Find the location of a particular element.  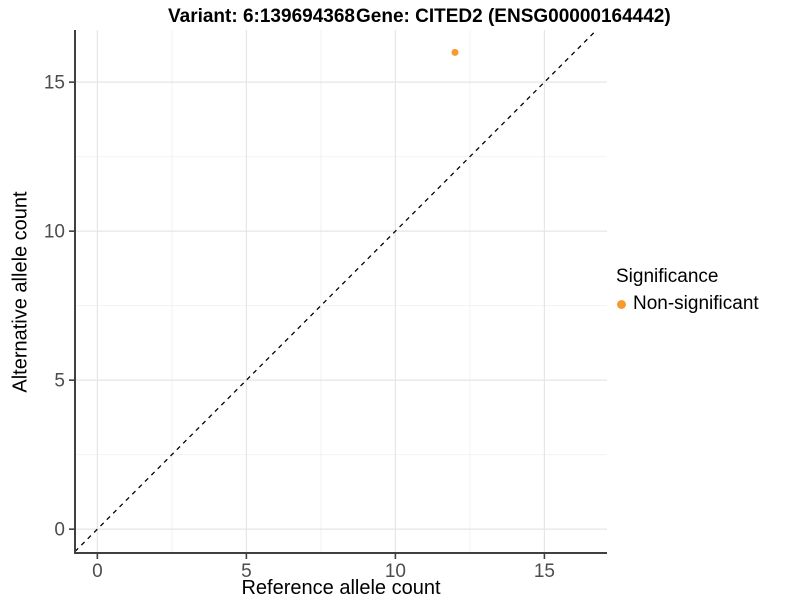

plot-title-variant: Variant: 6:139694368 is located at coordinates (261, 16).